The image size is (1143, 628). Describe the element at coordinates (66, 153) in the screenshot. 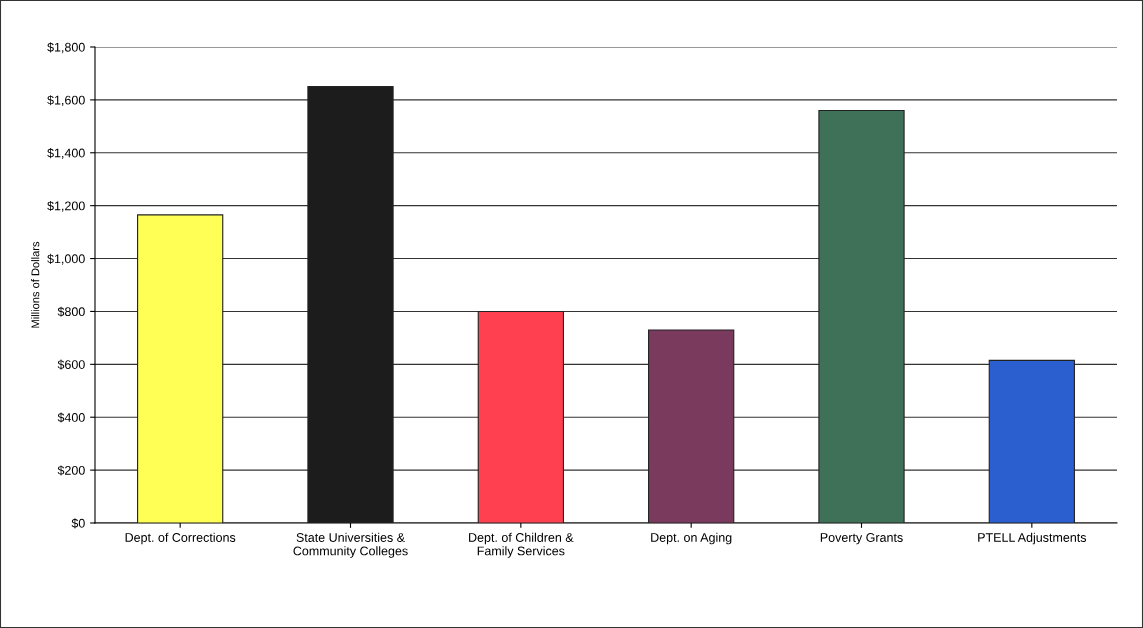

I see `y-tick-label: $1,400` at that location.